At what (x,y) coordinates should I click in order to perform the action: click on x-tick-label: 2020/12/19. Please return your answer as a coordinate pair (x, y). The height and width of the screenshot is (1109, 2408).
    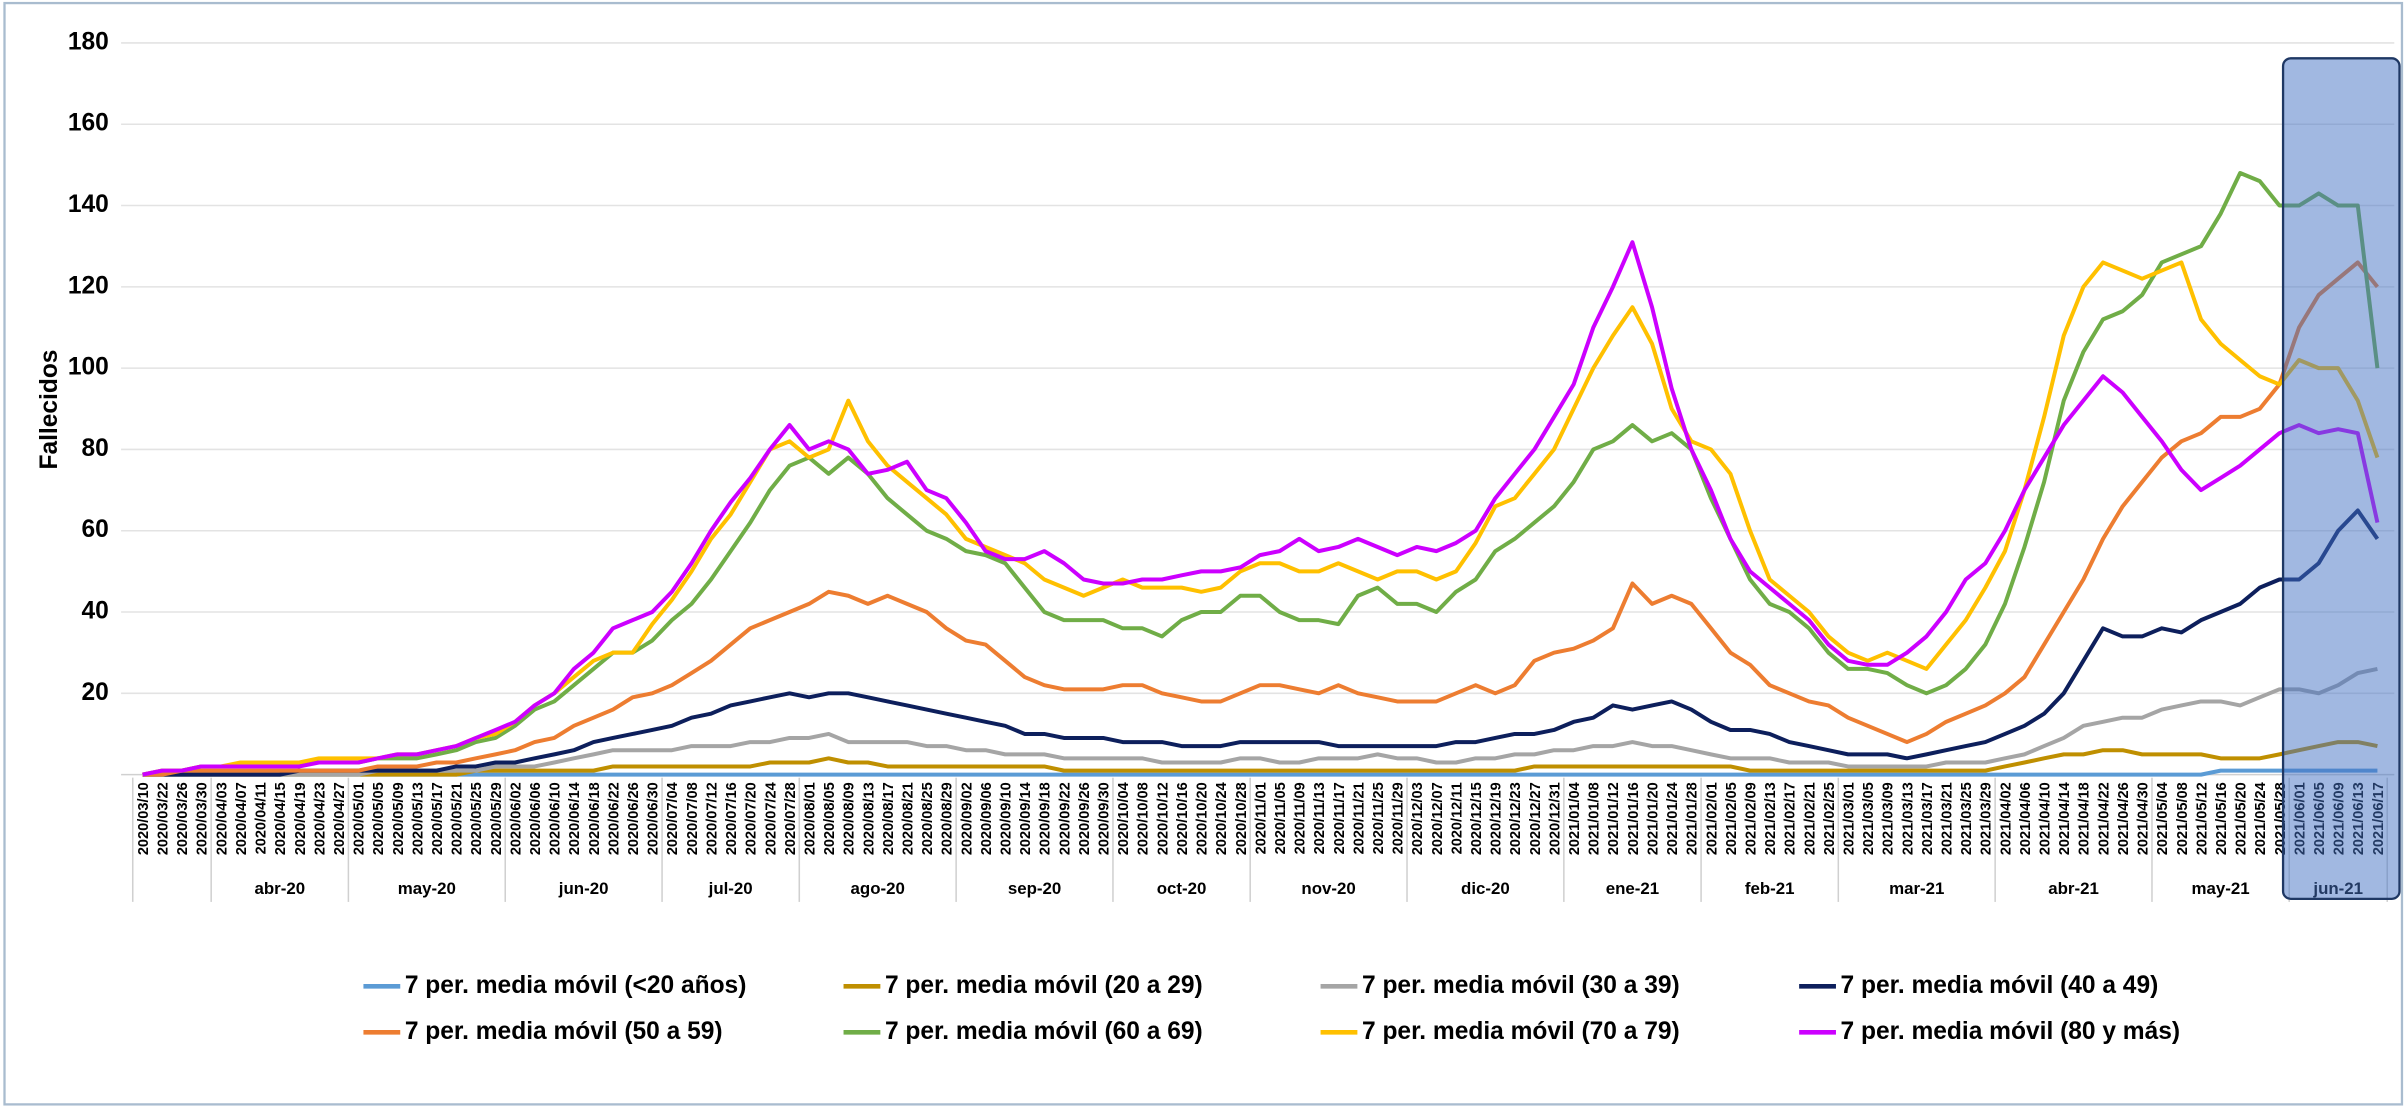
    Looking at the image, I should click on (1497, 818).